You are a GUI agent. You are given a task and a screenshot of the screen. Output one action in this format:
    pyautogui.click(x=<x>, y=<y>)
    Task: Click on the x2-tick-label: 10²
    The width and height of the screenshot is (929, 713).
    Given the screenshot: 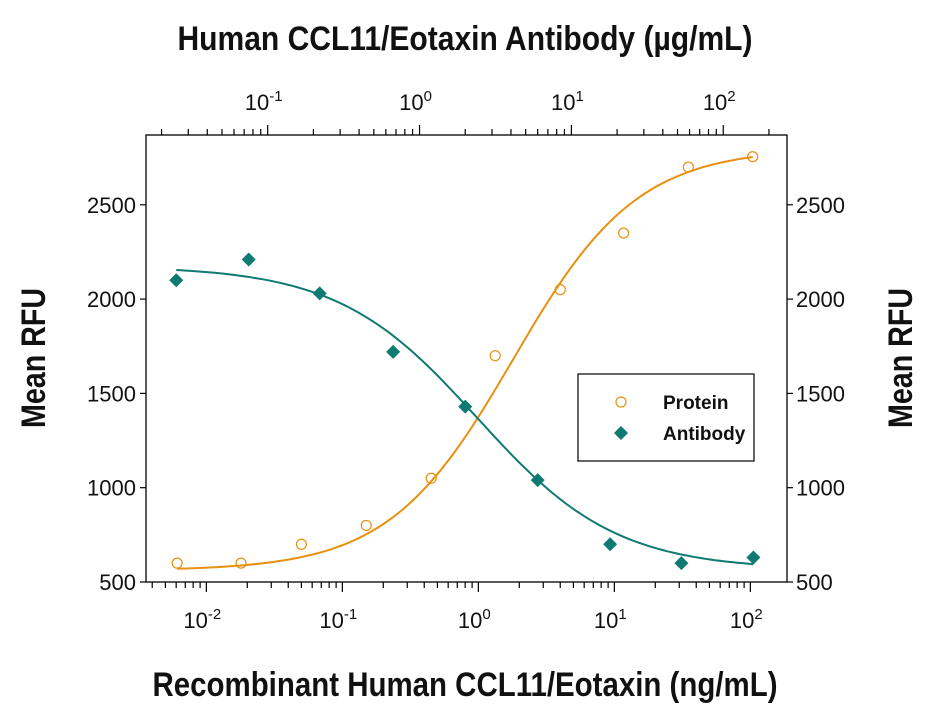 What is the action you would take?
    pyautogui.click(x=719, y=101)
    